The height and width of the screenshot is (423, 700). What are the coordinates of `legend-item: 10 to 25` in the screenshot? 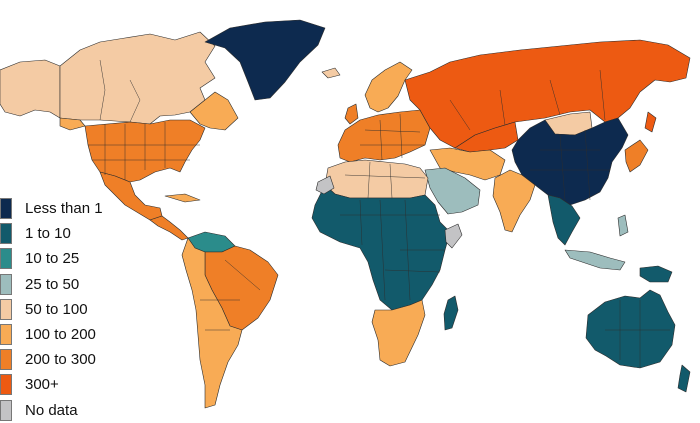 It's located at (85, 258).